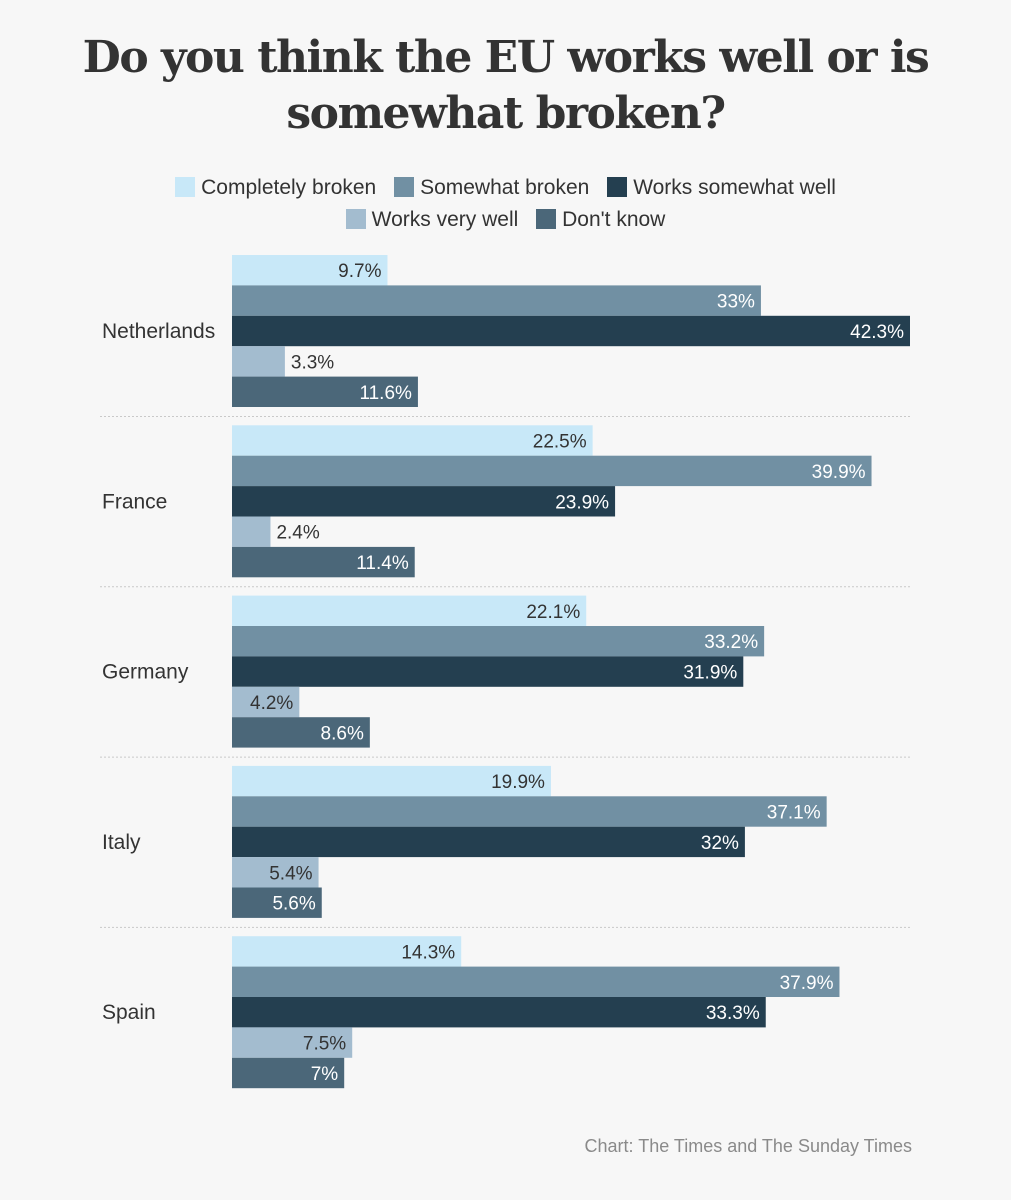 Image resolution: width=1011 pixels, height=1200 pixels. I want to click on bar-netherlands-works-somewhat-well, so click(571, 331).